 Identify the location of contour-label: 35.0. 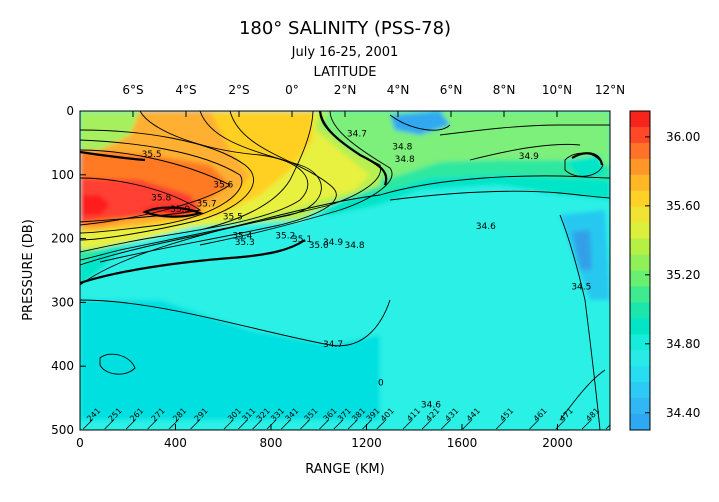
(319, 246).